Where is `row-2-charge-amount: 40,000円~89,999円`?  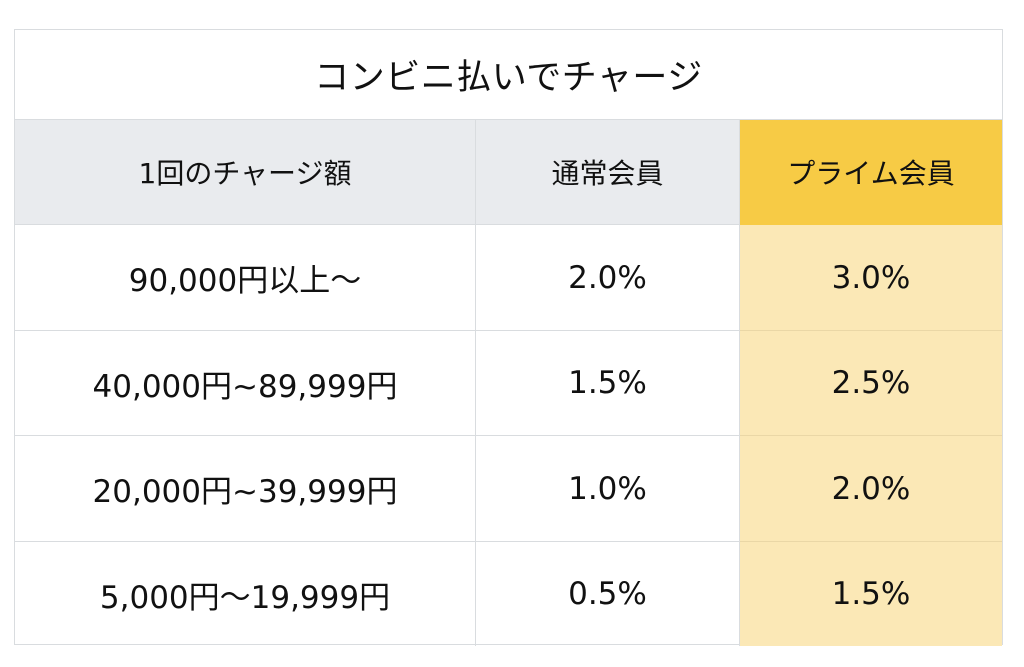 row-2-charge-amount: 40,000円~89,999円 is located at coordinates (245, 383).